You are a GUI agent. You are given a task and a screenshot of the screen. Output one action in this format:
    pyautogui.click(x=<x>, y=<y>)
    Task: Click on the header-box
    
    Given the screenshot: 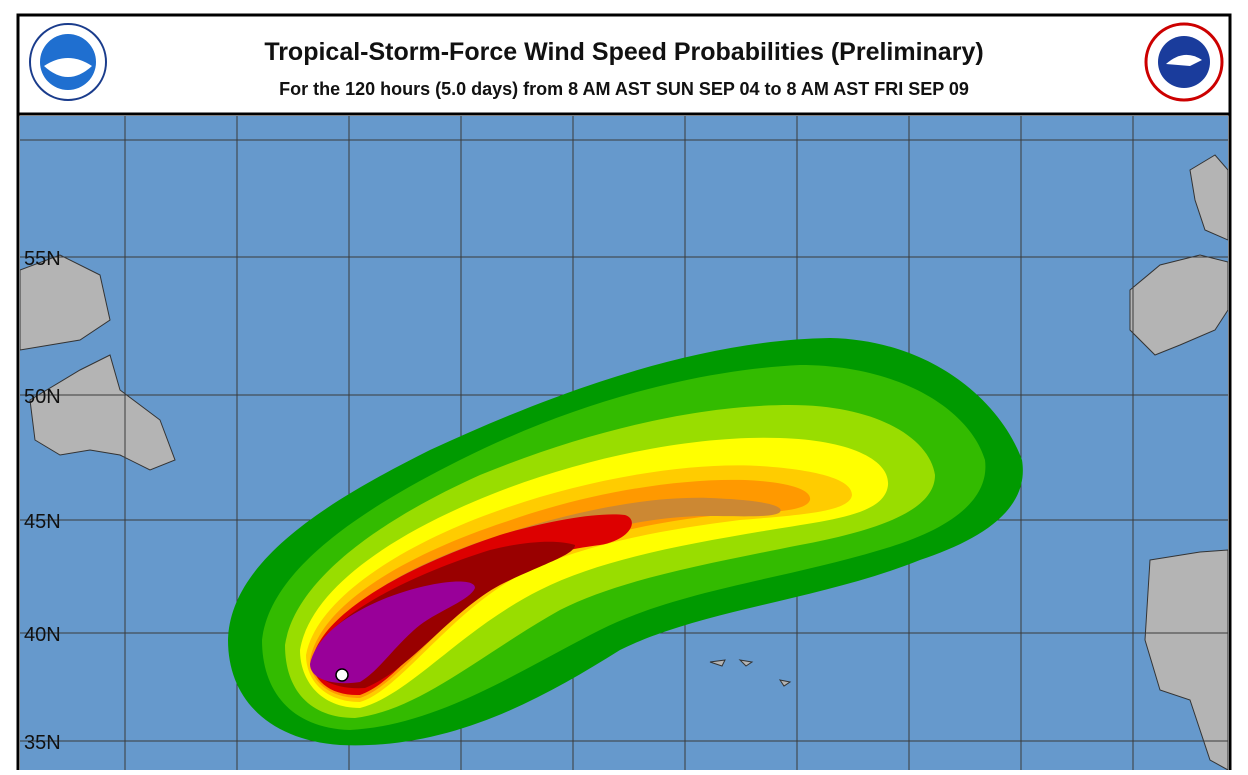 What is the action you would take?
    pyautogui.click(x=624, y=64)
    